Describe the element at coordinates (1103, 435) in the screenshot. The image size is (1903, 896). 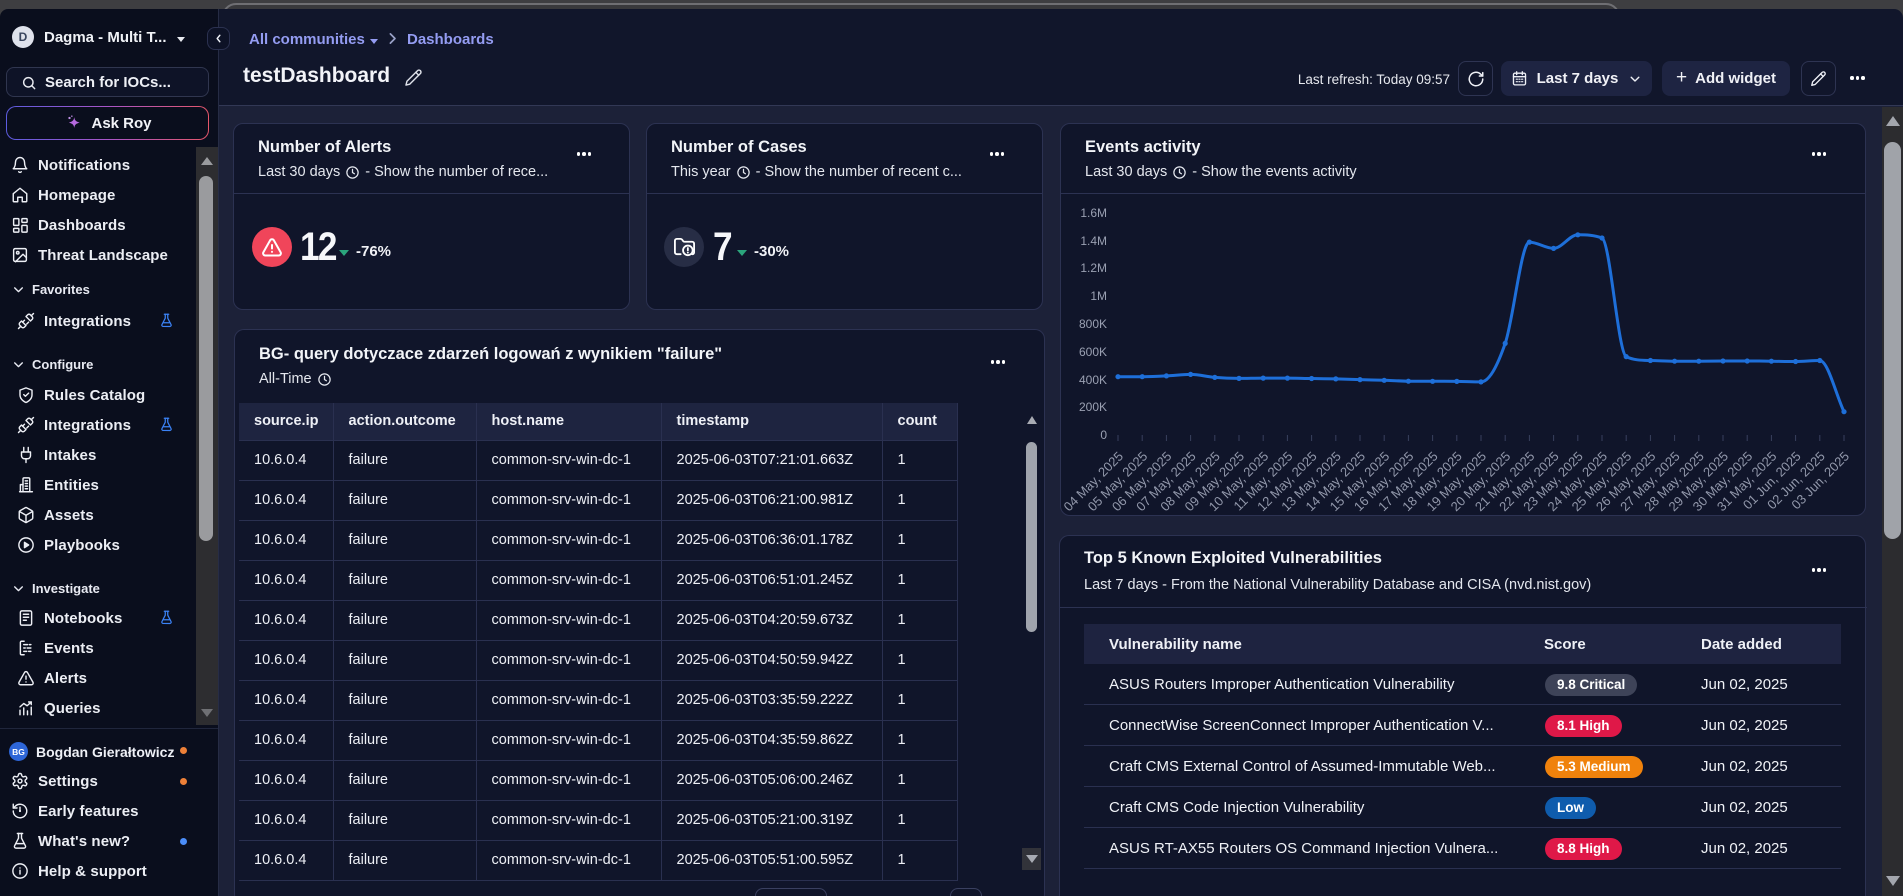
I see `svg-text: 0` at that location.